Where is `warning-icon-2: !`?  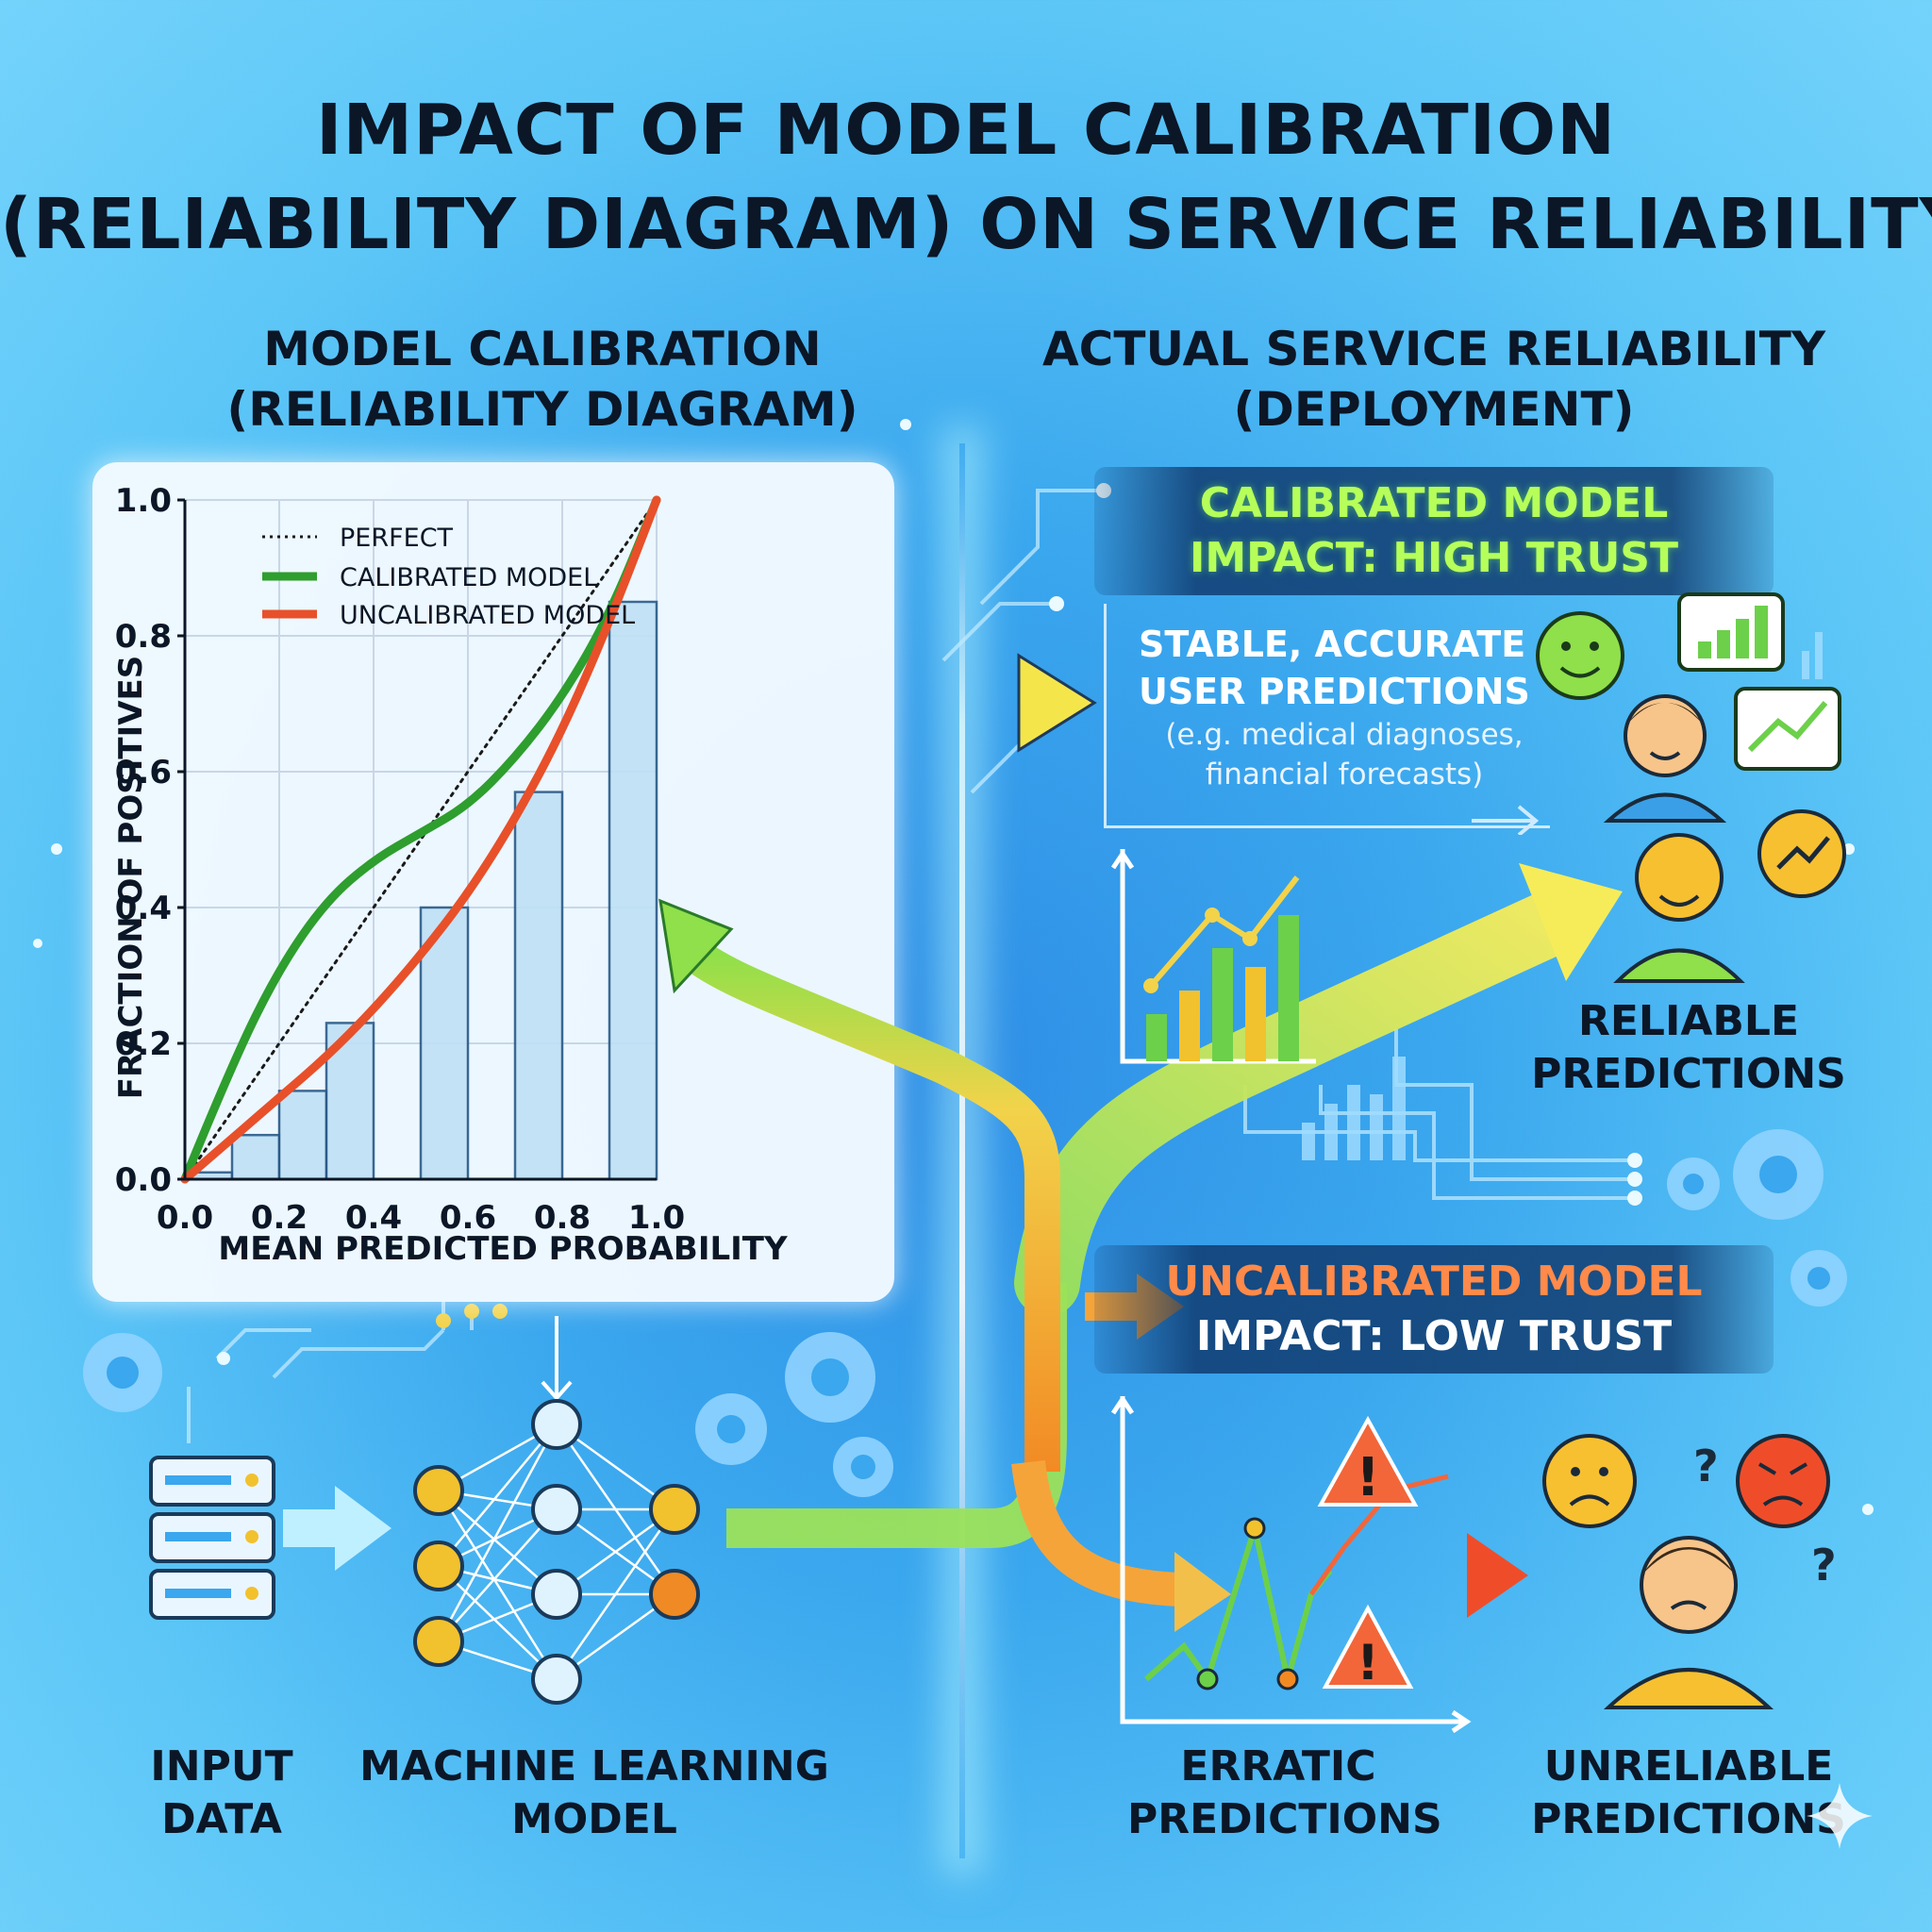 warning-icon-2: ! is located at coordinates (1368, 1648).